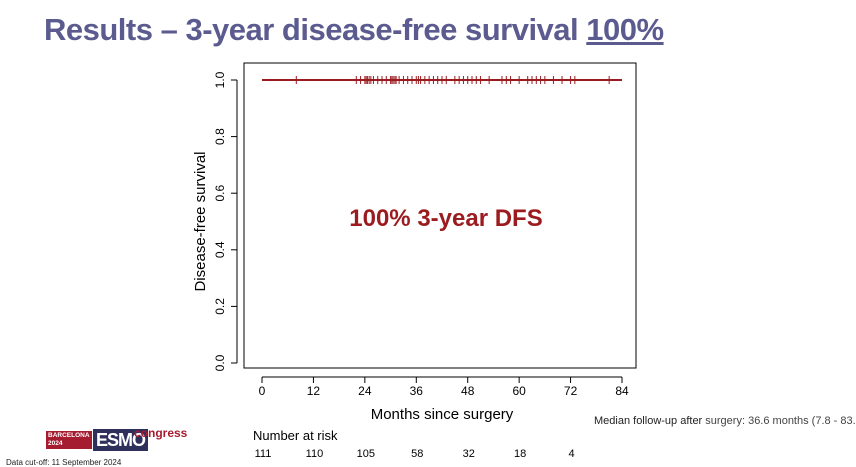 This screenshot has height=467, width=856. What do you see at coordinates (625, 29) in the screenshot?
I see `title-highlight: 100%` at bounding box center [625, 29].